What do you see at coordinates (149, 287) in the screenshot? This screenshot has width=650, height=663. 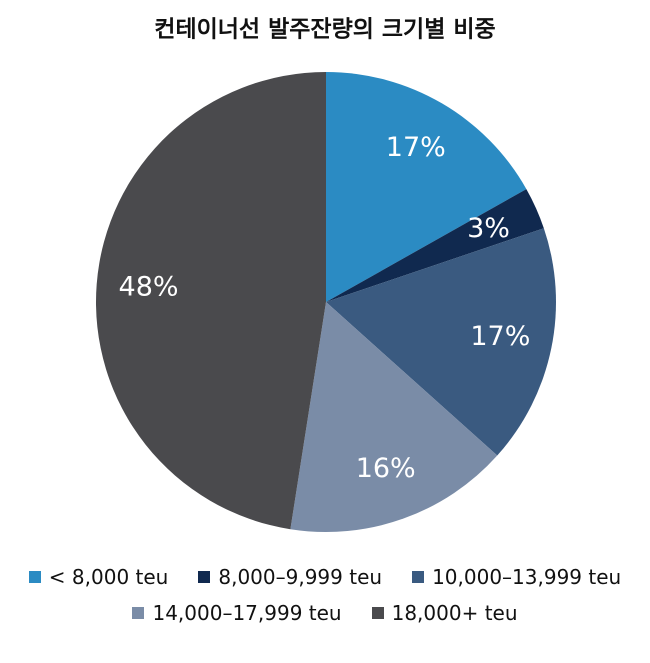 I see `value-label: 48%` at bounding box center [149, 287].